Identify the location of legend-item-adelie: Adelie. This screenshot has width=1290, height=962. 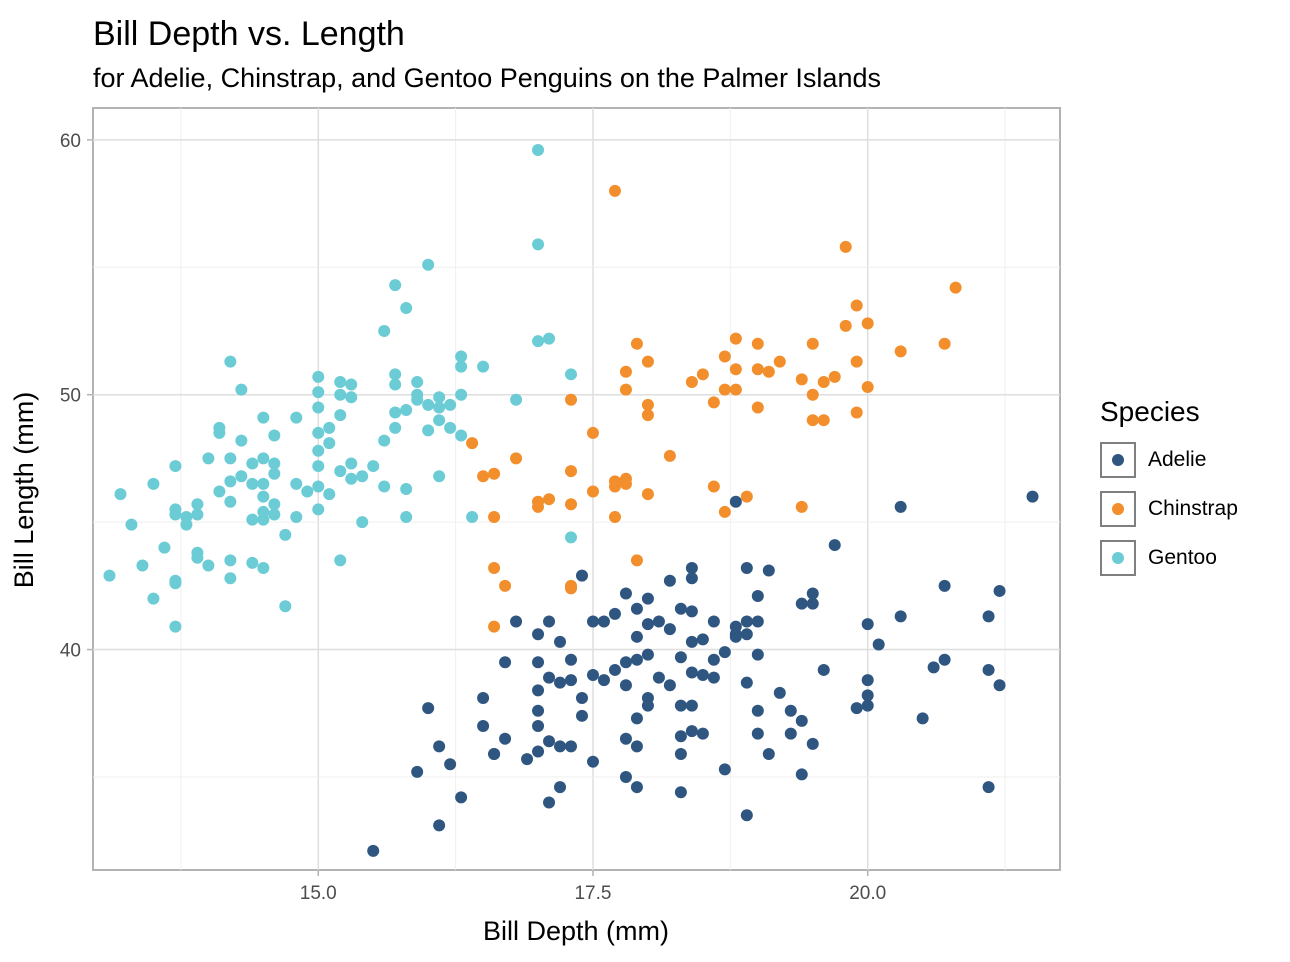
(1169, 459).